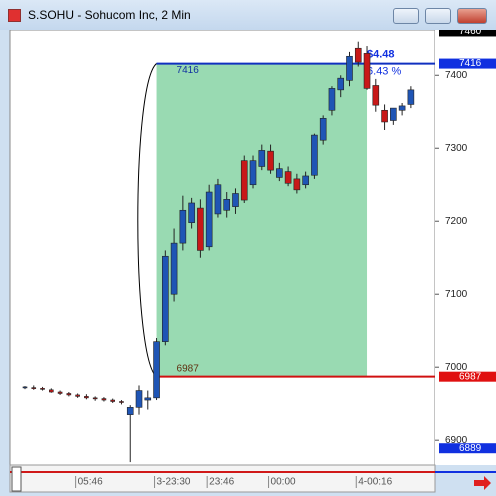 The width and height of the screenshot is (496, 496). I want to click on price-marker-label: 7416, so click(470, 63).